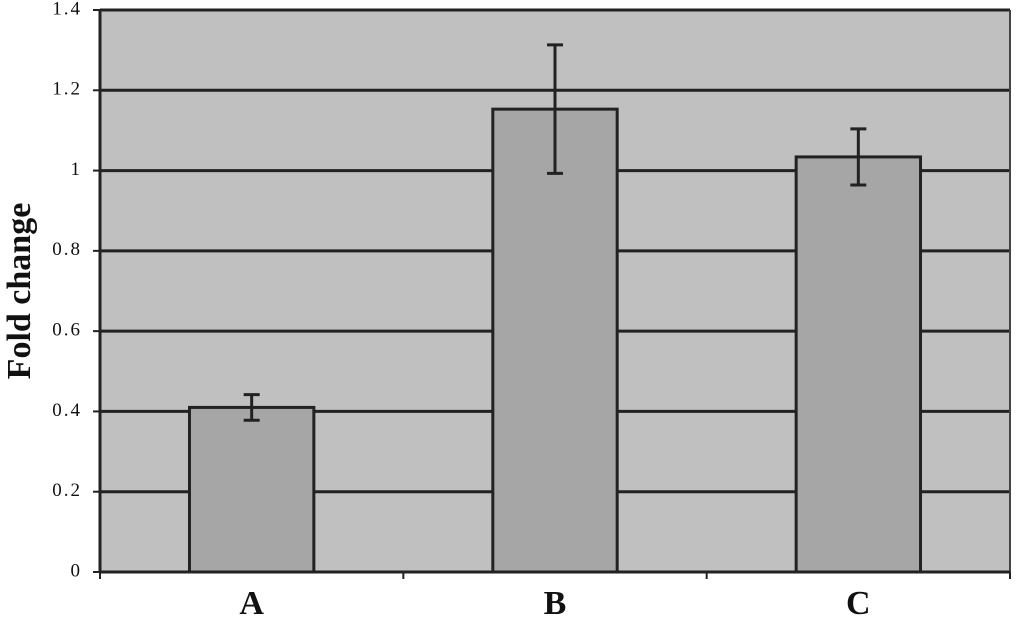 This screenshot has width=1023, height=640. What do you see at coordinates (251, 603) in the screenshot?
I see `x-tick-label: A` at bounding box center [251, 603].